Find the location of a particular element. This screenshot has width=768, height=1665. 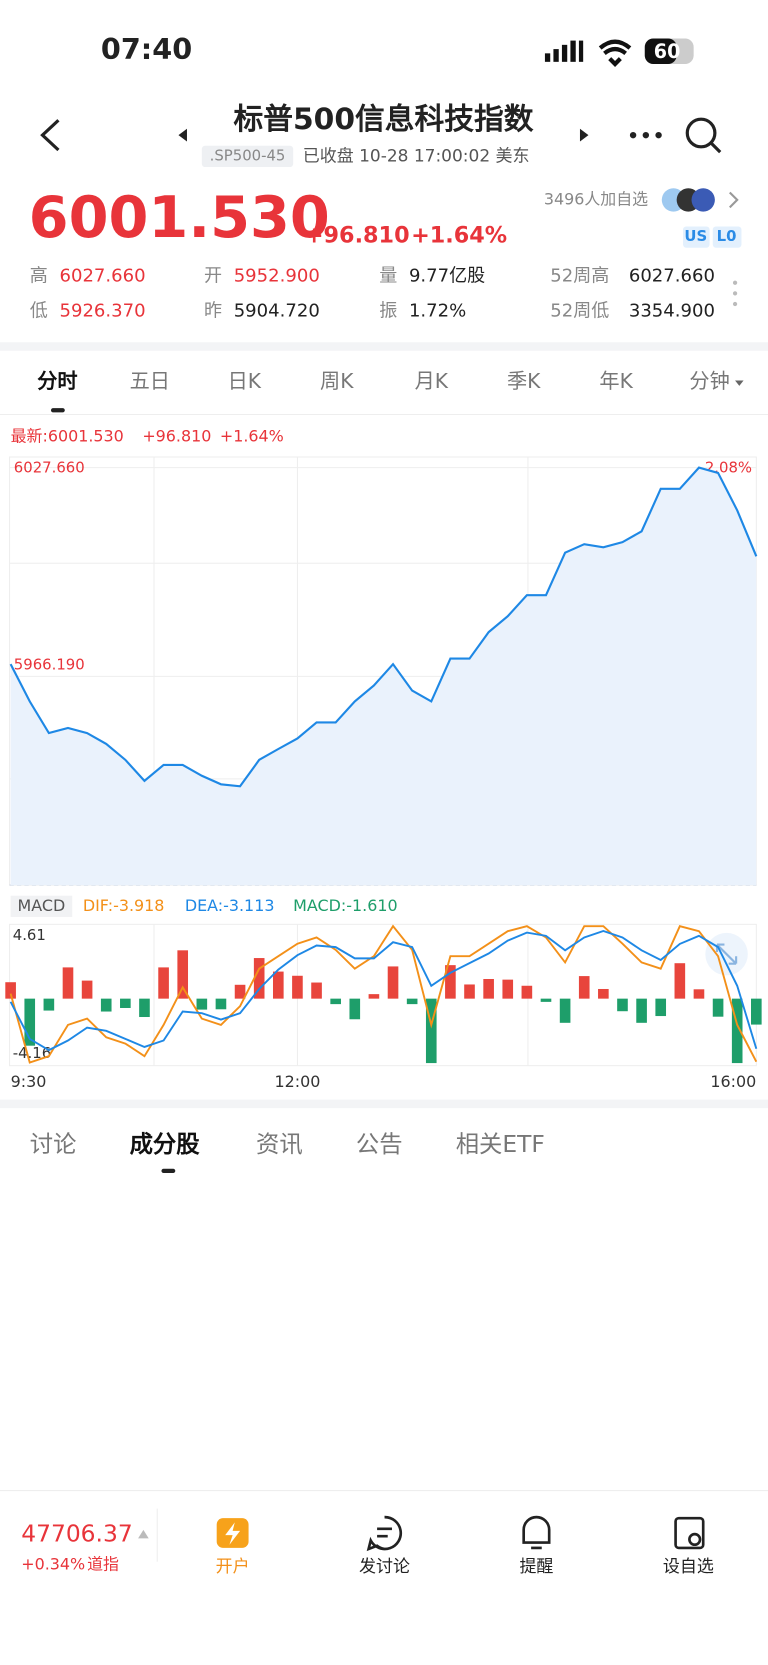

divider is located at coordinates (384, 346).